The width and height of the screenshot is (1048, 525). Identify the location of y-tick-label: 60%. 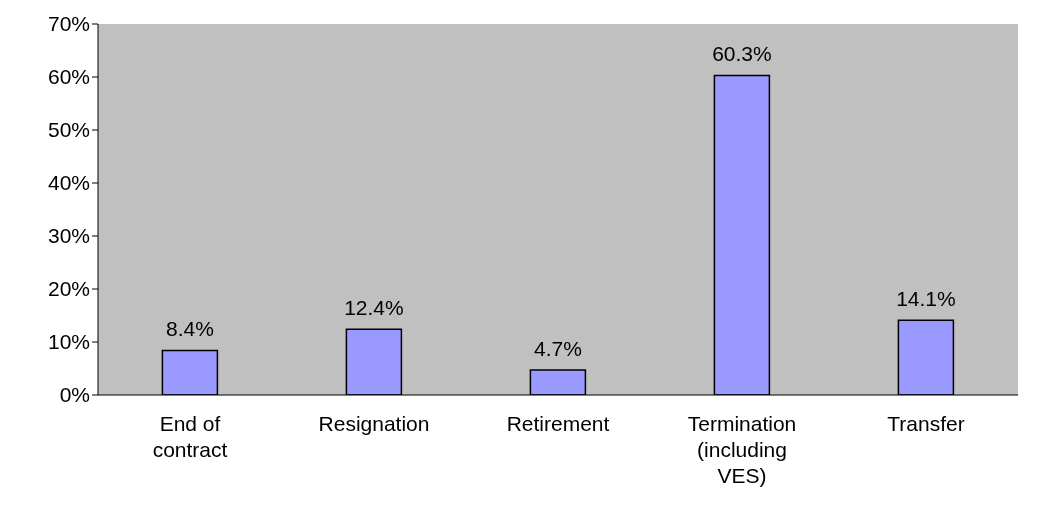
(68, 77).